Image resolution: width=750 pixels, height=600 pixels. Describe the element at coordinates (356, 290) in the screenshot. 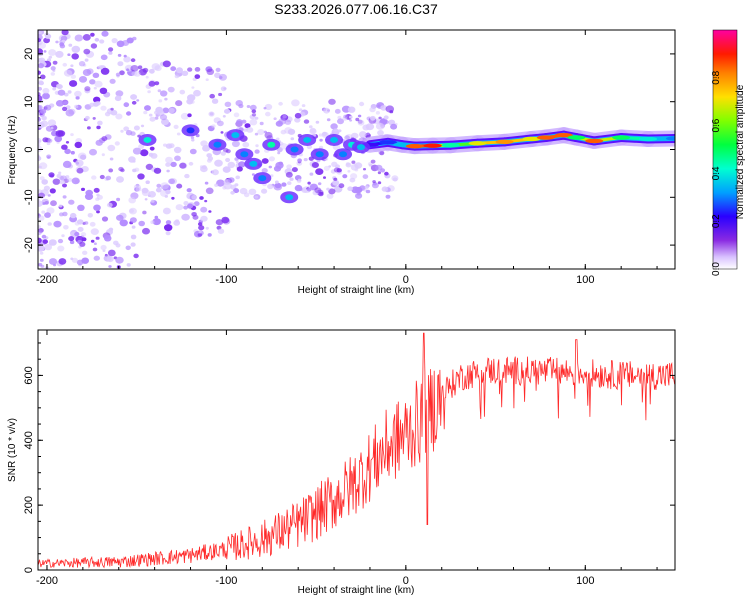

I see `spectrogram-x-label: Height of straight line (km)` at that location.